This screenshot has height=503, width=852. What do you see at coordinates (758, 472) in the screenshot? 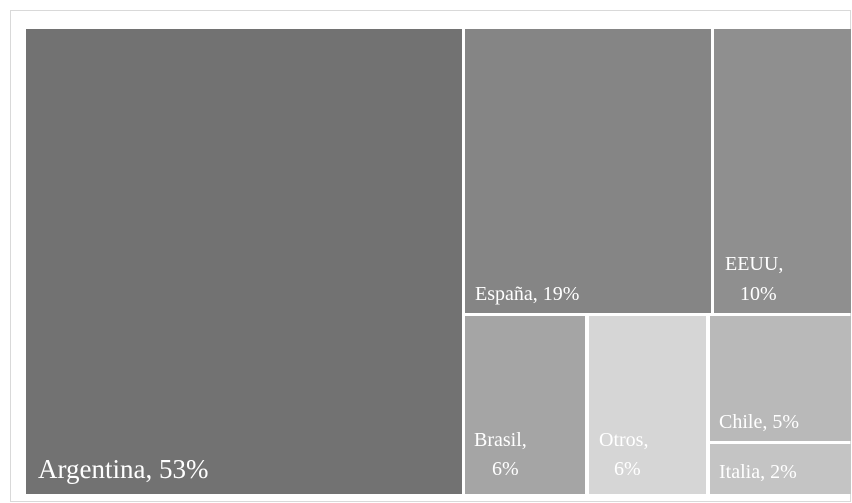
I see `treemap-label-italia: Italia, 2%` at bounding box center [758, 472].